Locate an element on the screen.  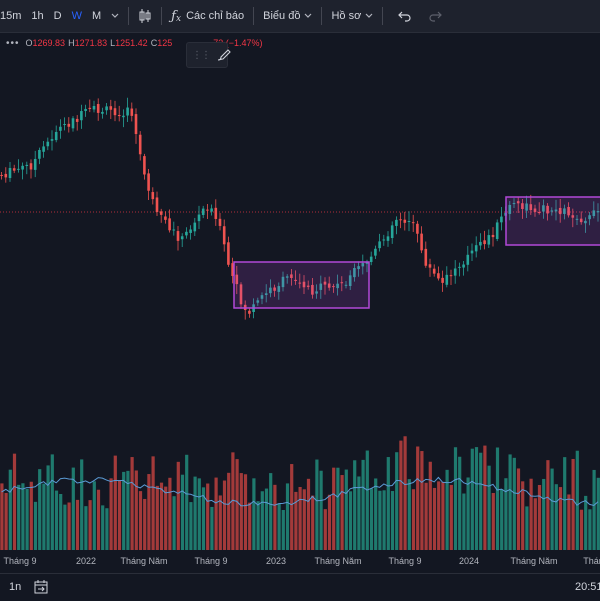
low-key: L is located at coordinates (113, 43).